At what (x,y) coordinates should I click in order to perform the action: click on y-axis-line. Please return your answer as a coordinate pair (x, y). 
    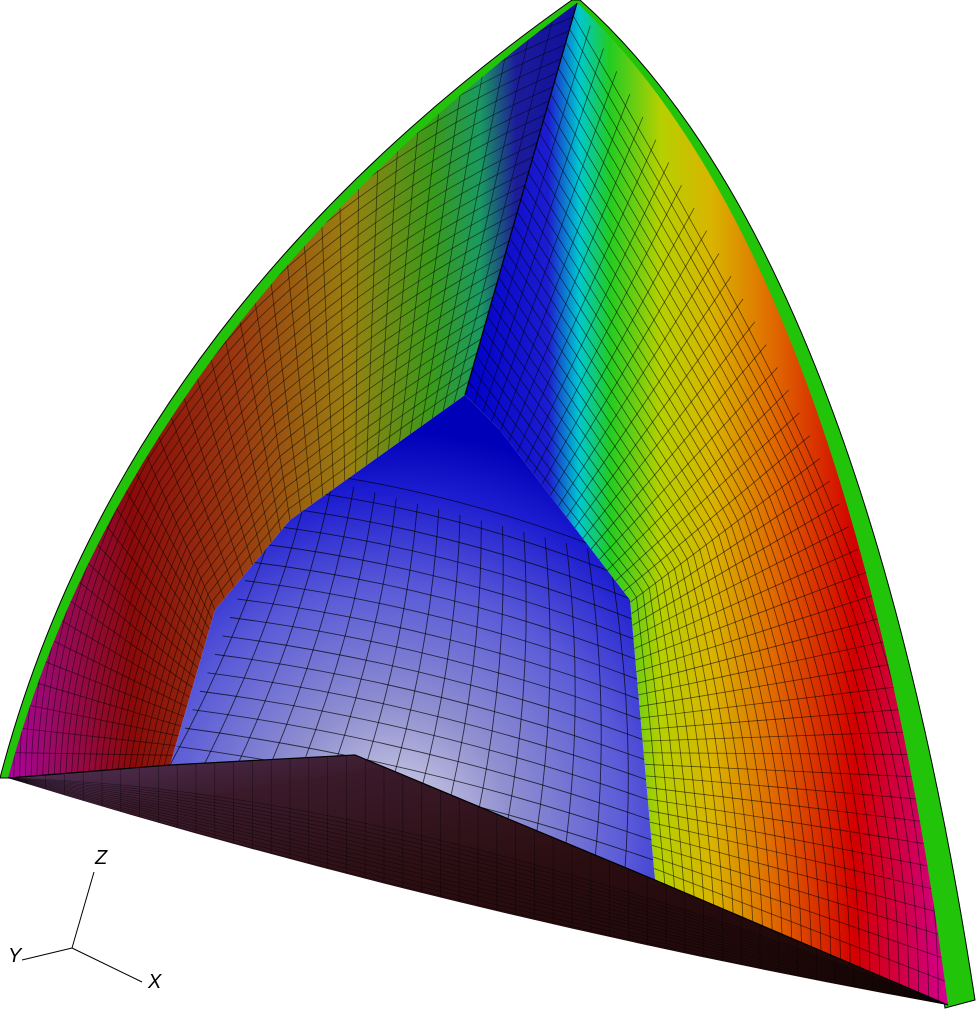
    Looking at the image, I should click on (47, 954).